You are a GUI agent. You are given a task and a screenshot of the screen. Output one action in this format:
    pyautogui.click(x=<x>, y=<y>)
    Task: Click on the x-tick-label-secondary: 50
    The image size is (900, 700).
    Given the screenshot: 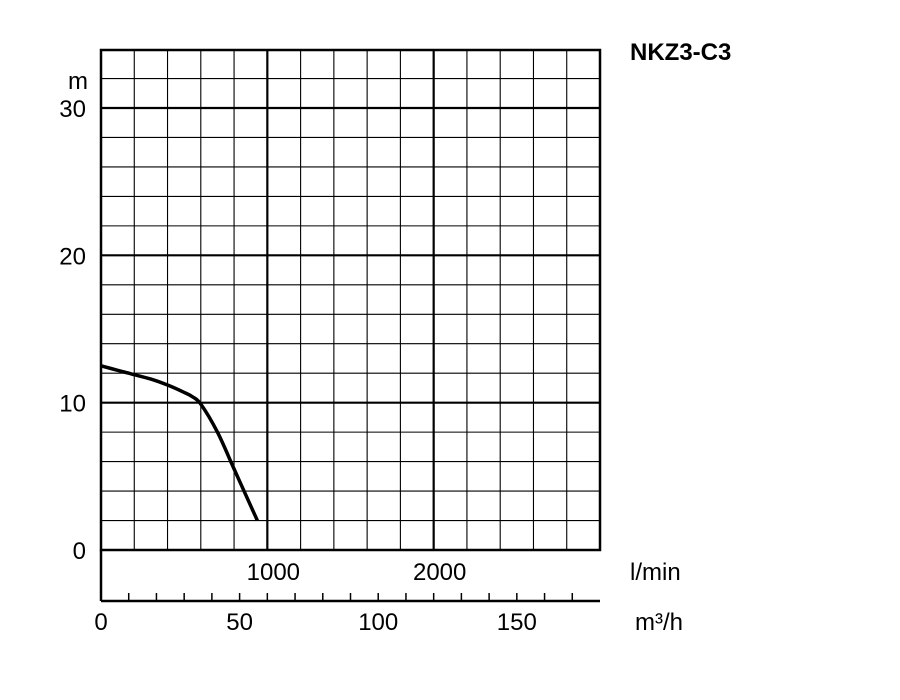 What is the action you would take?
    pyautogui.click(x=239, y=622)
    